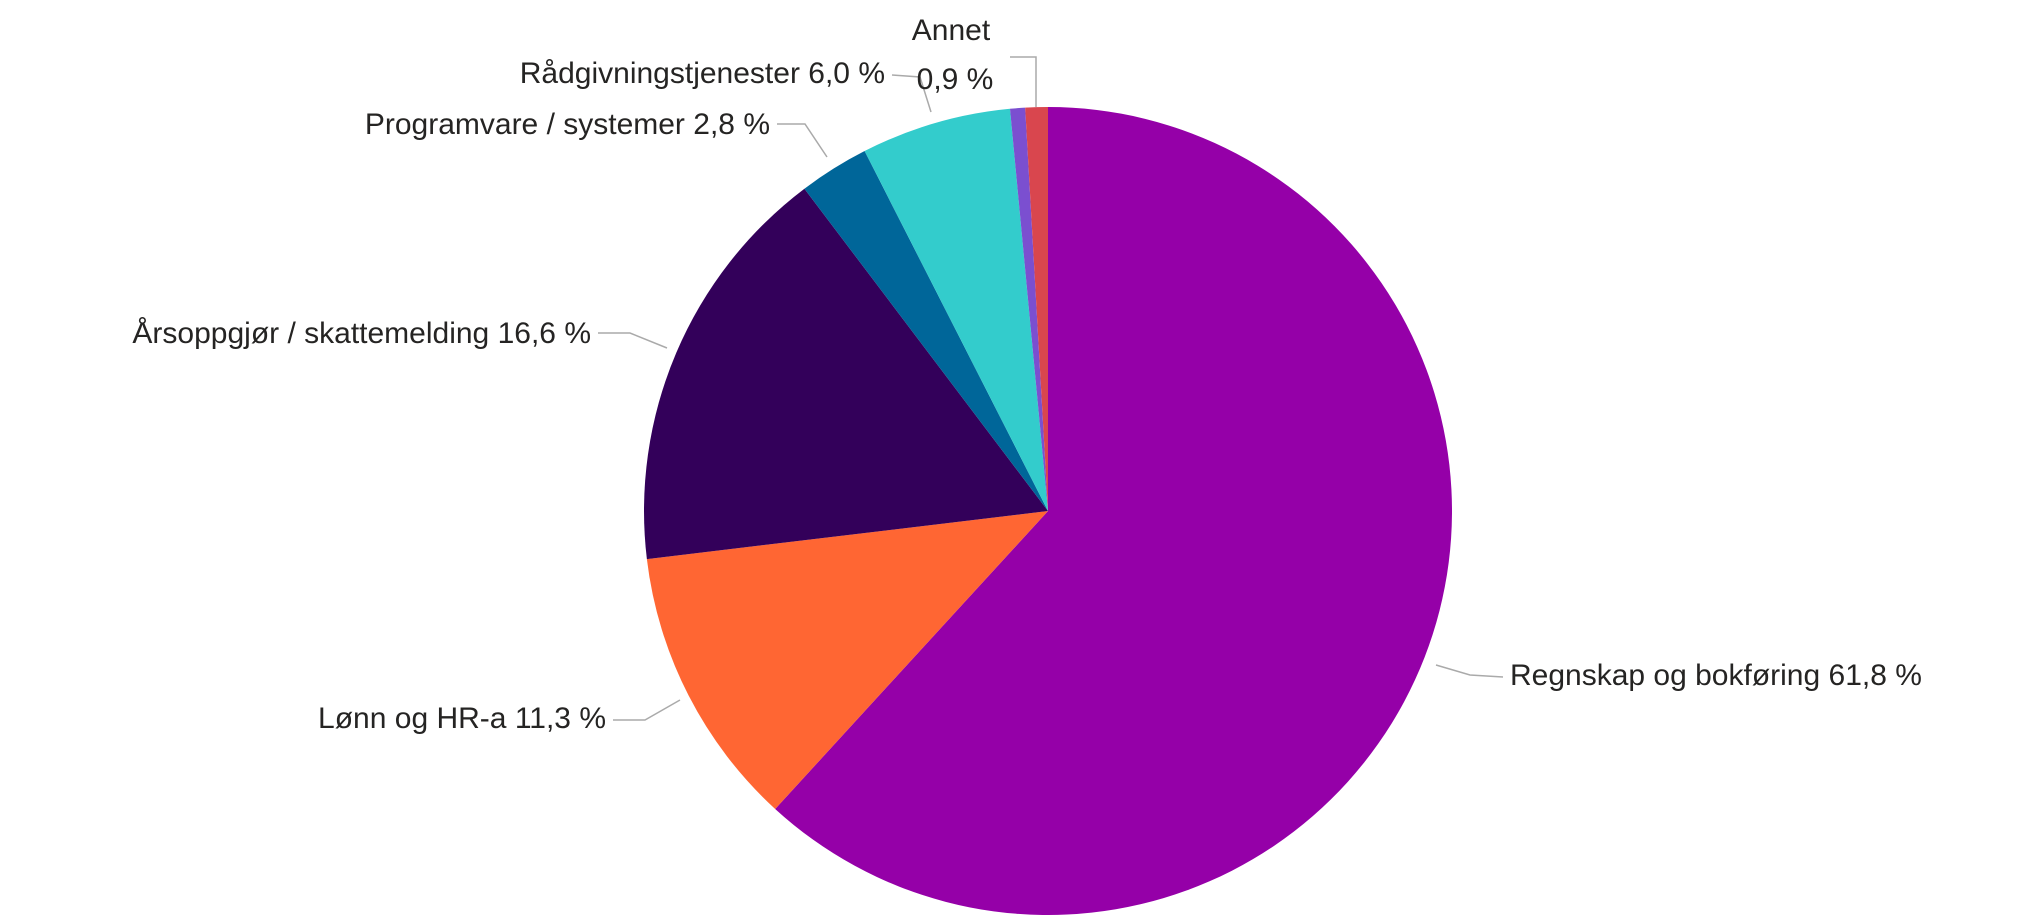 The image size is (2023, 915). I want to click on slice-category: Programvare / systemer, so click(525, 124).